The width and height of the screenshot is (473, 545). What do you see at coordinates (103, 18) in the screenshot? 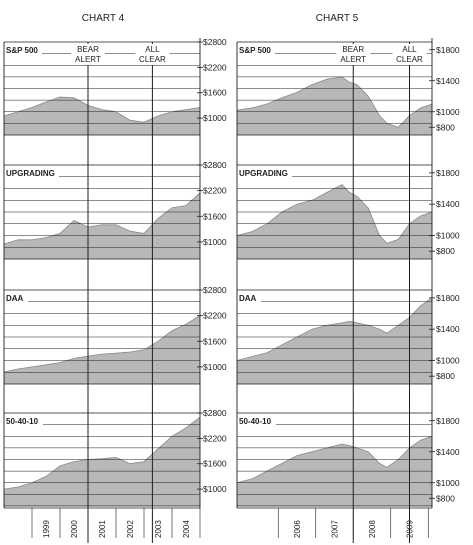
I see `chart-4-title: CHART 4` at bounding box center [103, 18].